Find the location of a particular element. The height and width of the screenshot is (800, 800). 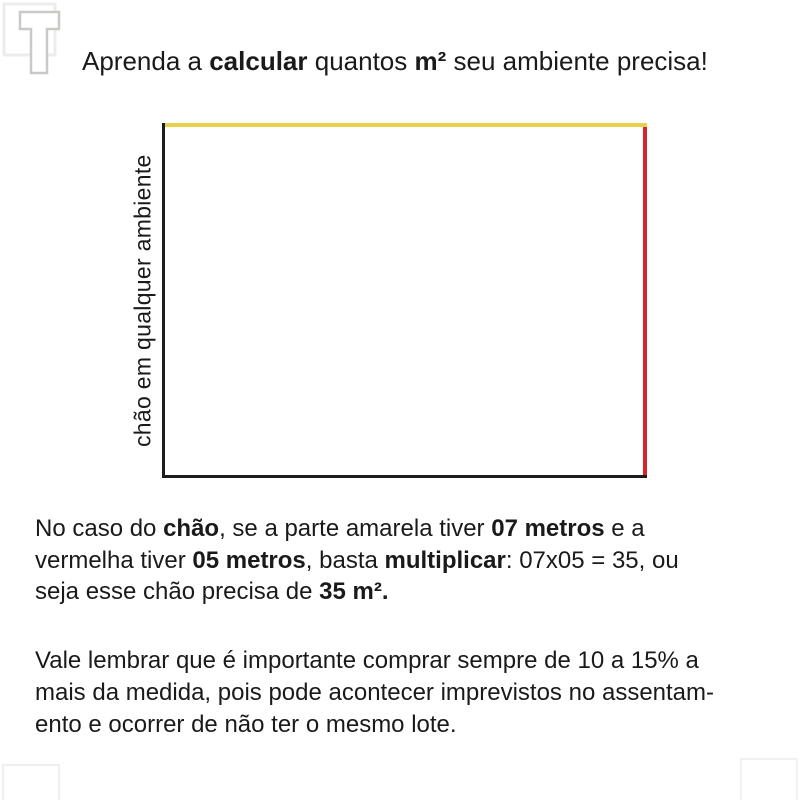

bottom-black-edge is located at coordinates (404, 476).